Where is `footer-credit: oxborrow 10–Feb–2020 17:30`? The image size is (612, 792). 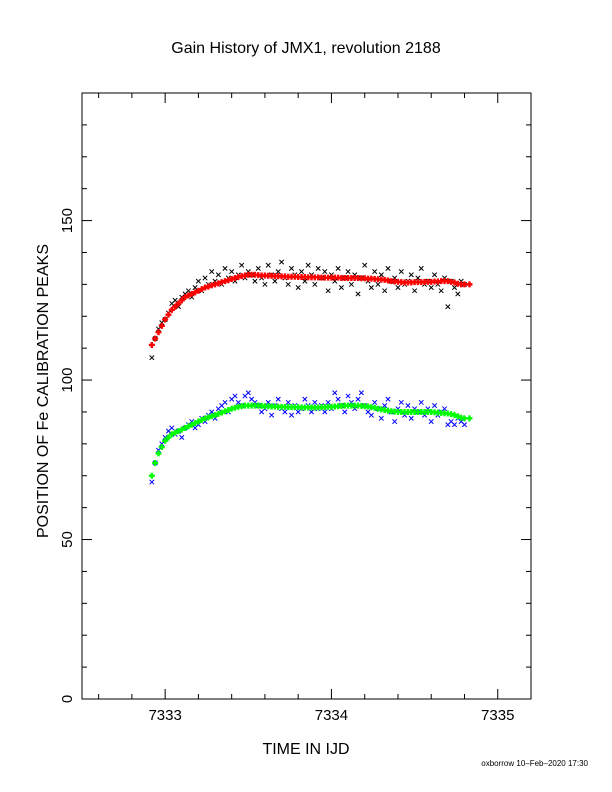
footer-credit: oxborrow 10–Feb–2020 17:30 is located at coordinates (534, 763).